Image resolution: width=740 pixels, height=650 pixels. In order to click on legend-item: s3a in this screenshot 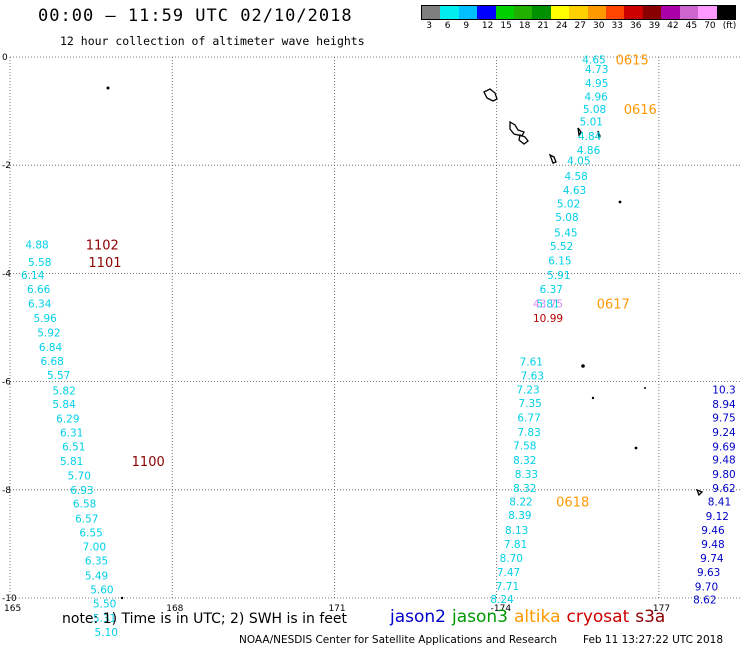, I will do `click(650, 617)`.